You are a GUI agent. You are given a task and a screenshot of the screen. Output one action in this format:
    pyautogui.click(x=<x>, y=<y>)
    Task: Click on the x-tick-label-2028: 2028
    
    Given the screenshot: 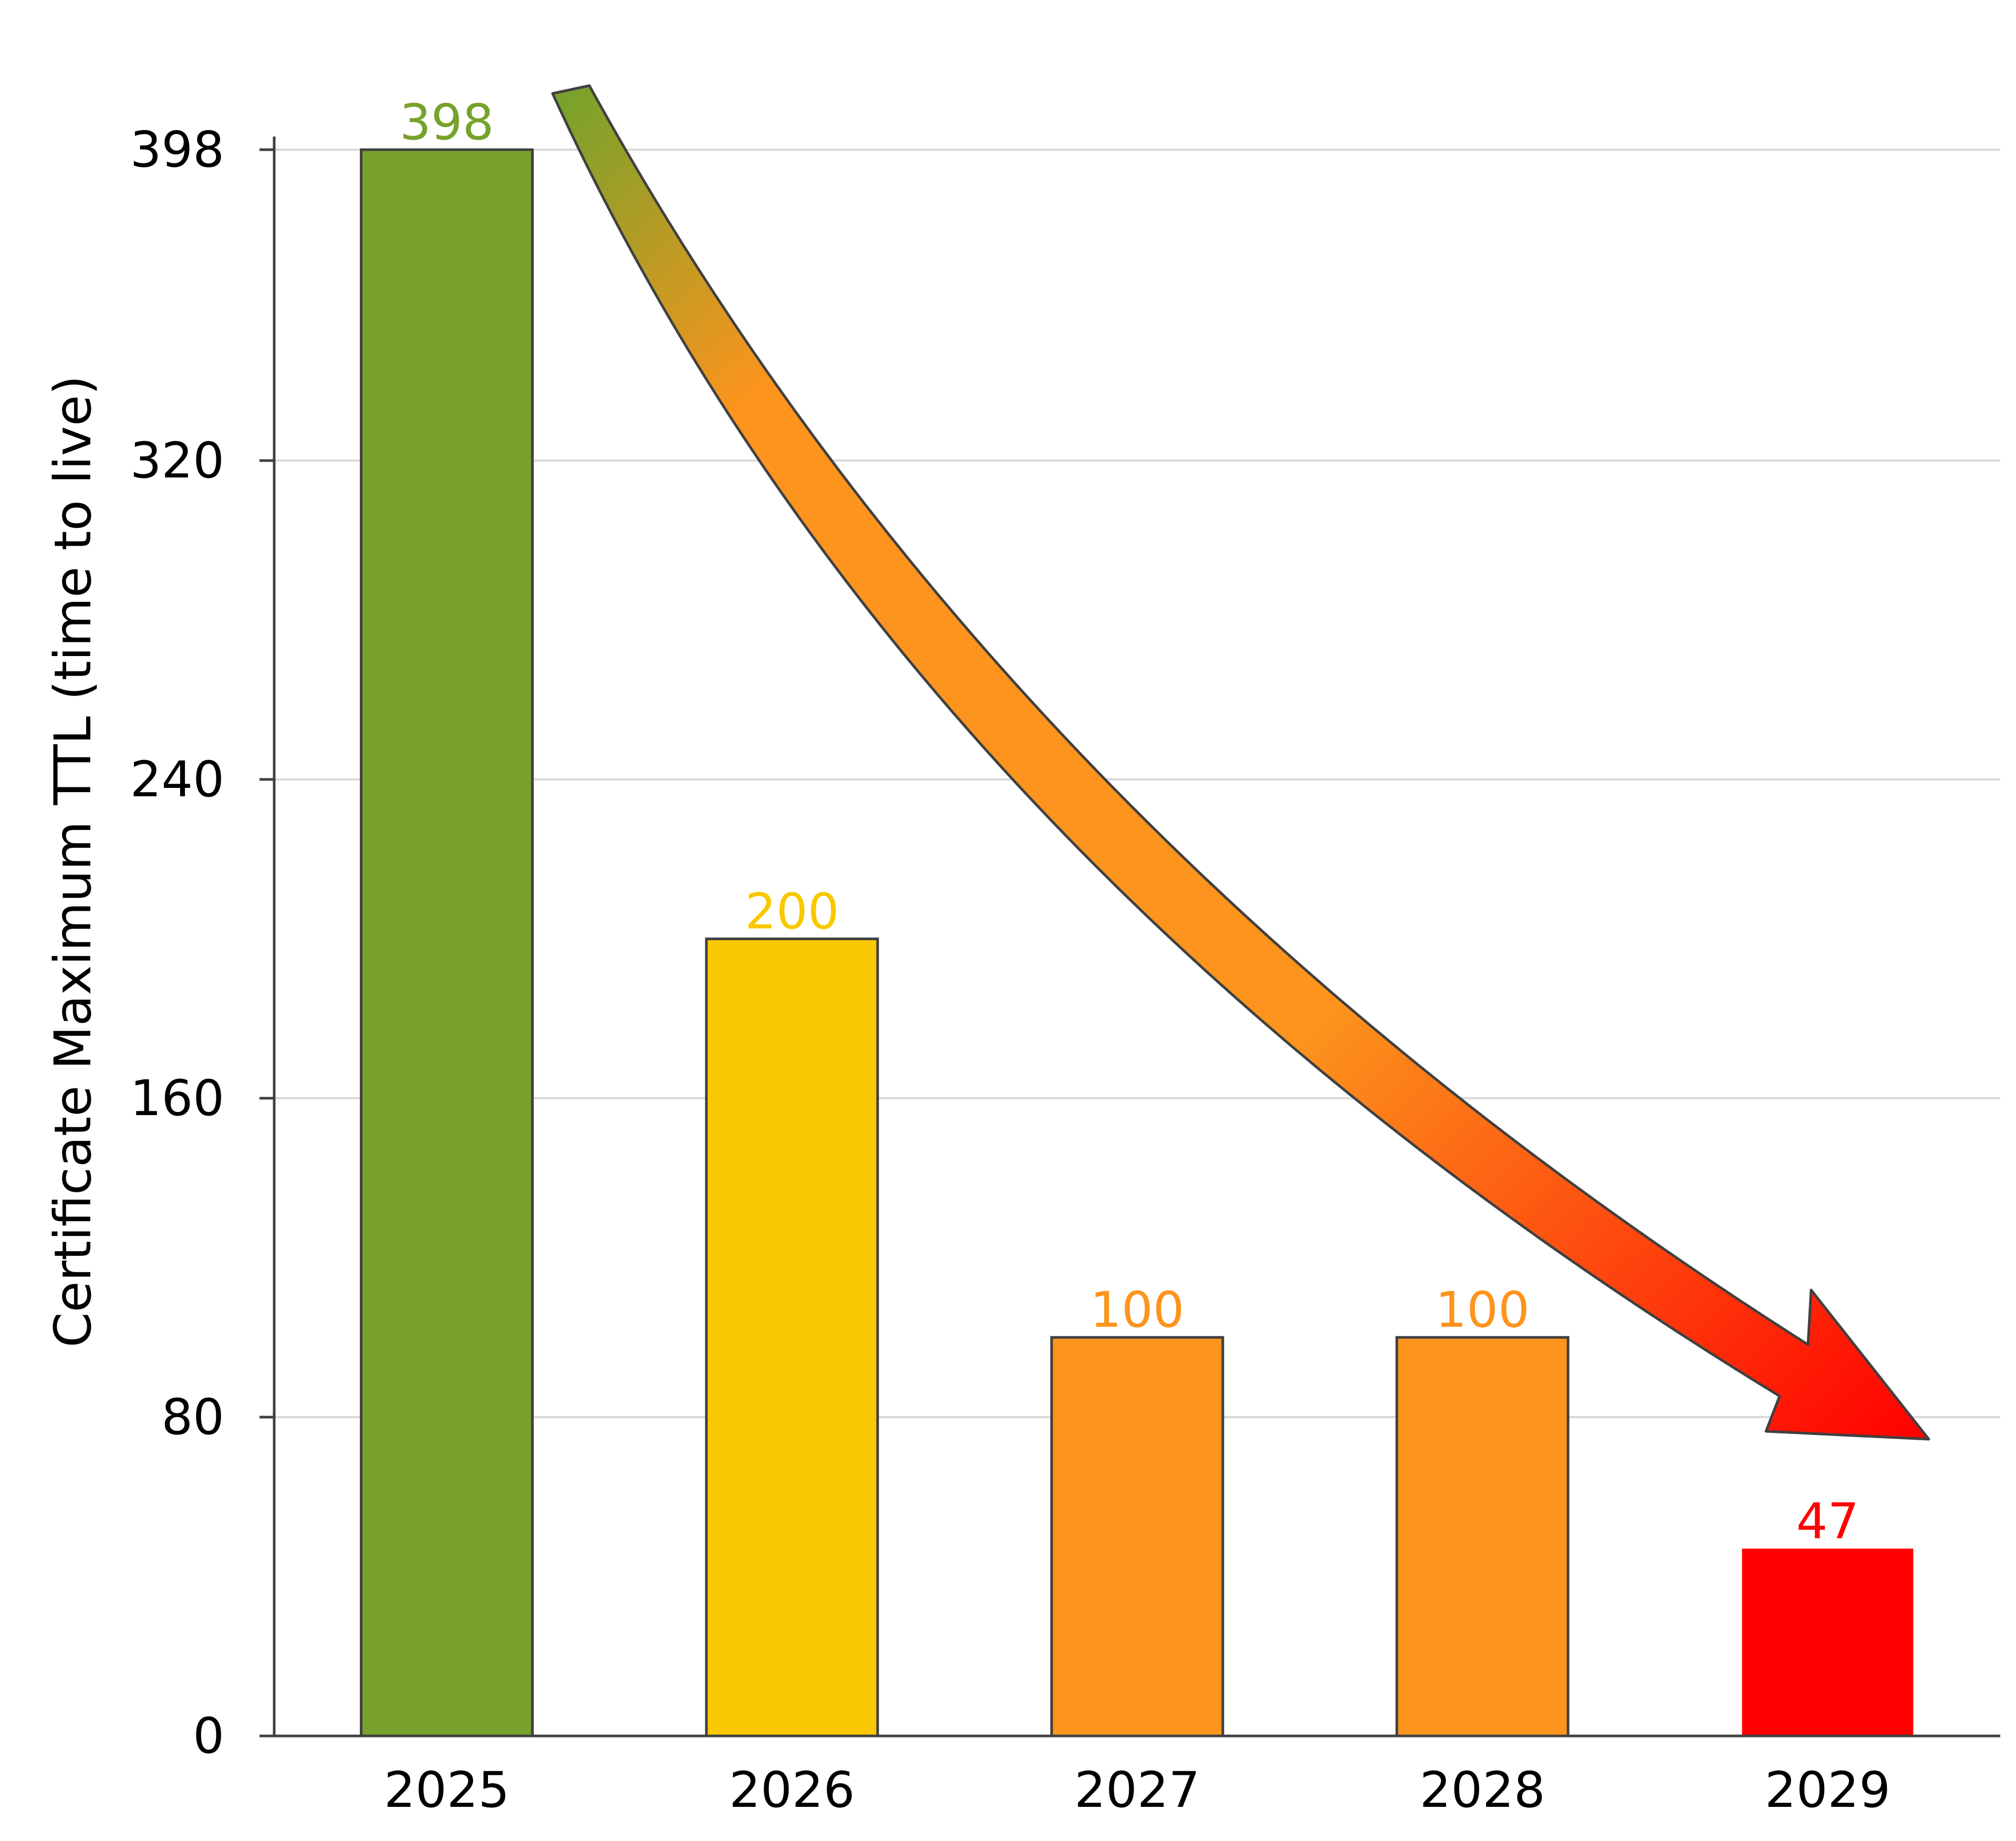 What is the action you would take?
    pyautogui.click(x=1482, y=1790)
    